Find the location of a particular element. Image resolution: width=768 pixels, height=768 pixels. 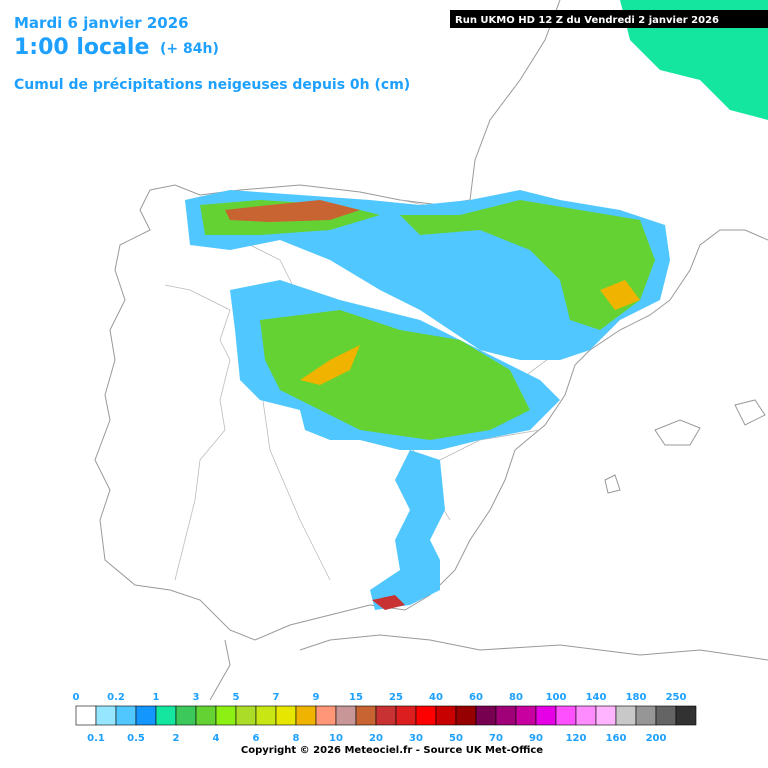

run-box is located at coordinates (609, 19).